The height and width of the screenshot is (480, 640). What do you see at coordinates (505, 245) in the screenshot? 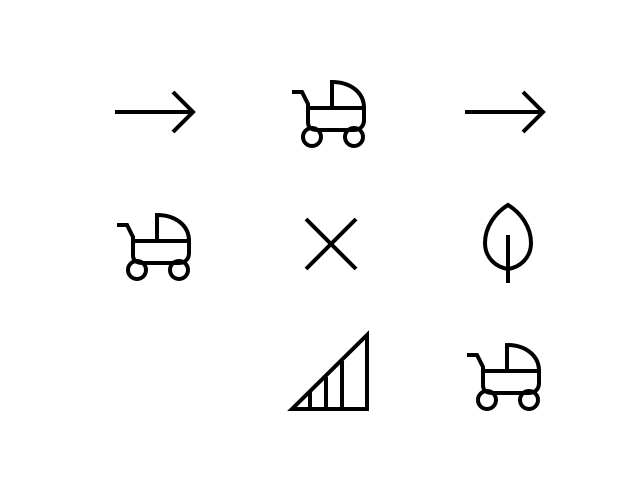
I see `leaf-icon` at bounding box center [505, 245].